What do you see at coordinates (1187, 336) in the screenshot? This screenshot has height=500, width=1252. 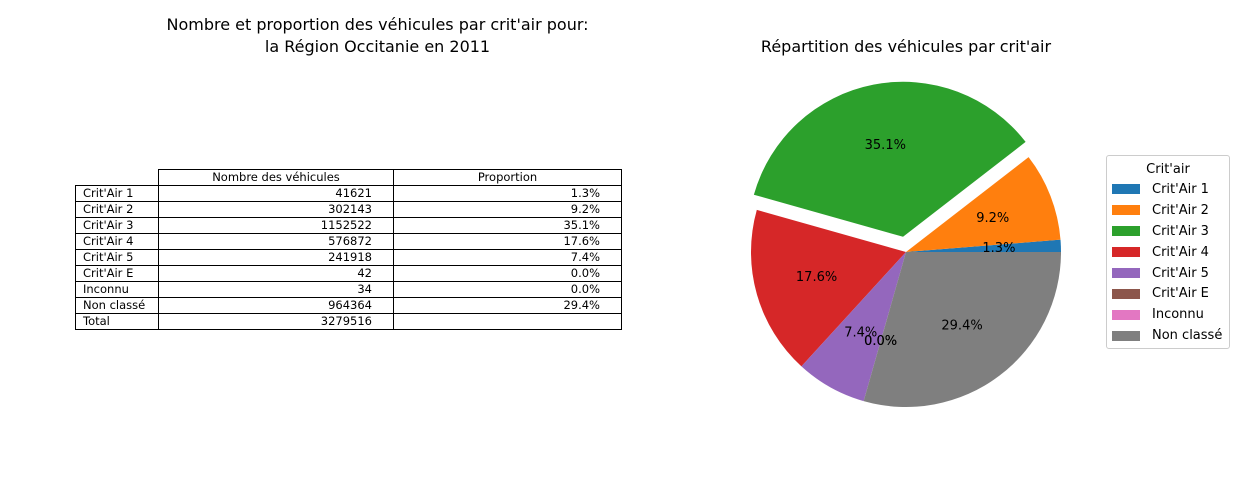 I see `legend-label: Non classé` at bounding box center [1187, 336].